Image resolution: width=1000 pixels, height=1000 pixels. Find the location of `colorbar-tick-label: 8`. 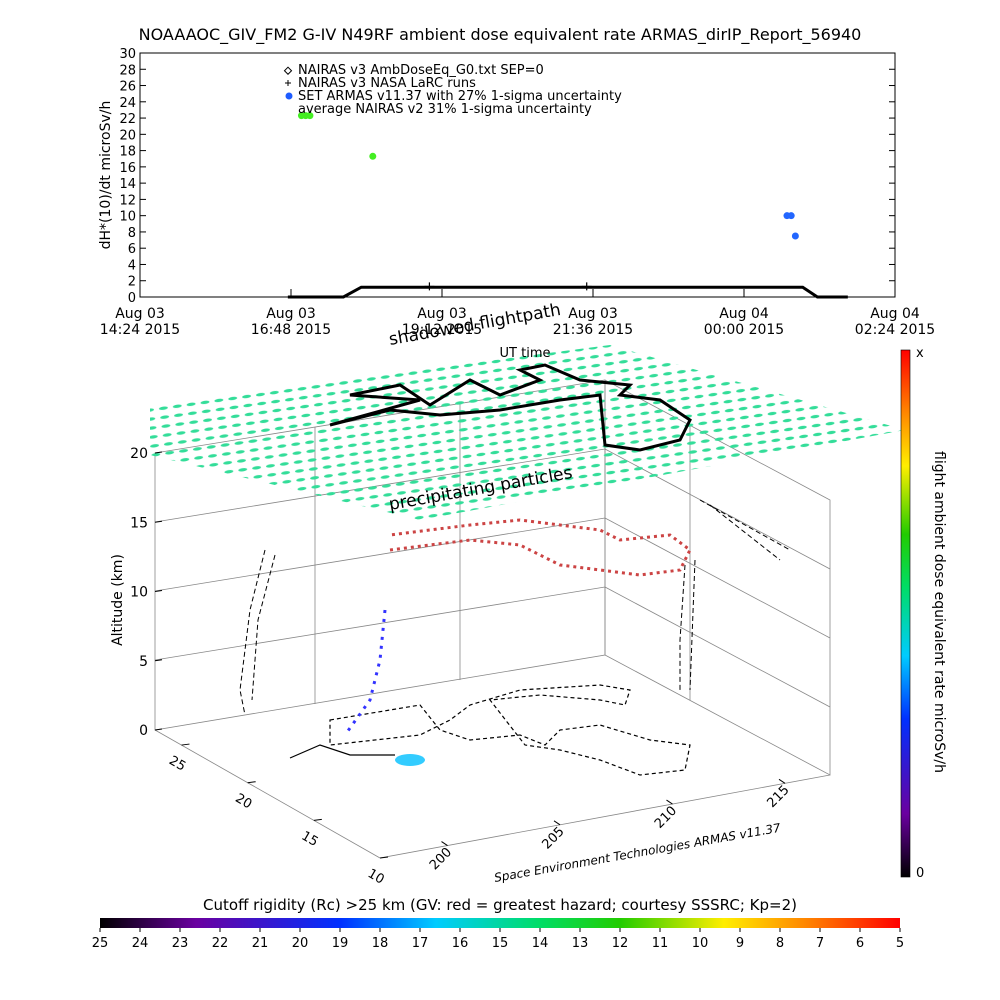

colorbar-tick-label: 8 is located at coordinates (780, 943).